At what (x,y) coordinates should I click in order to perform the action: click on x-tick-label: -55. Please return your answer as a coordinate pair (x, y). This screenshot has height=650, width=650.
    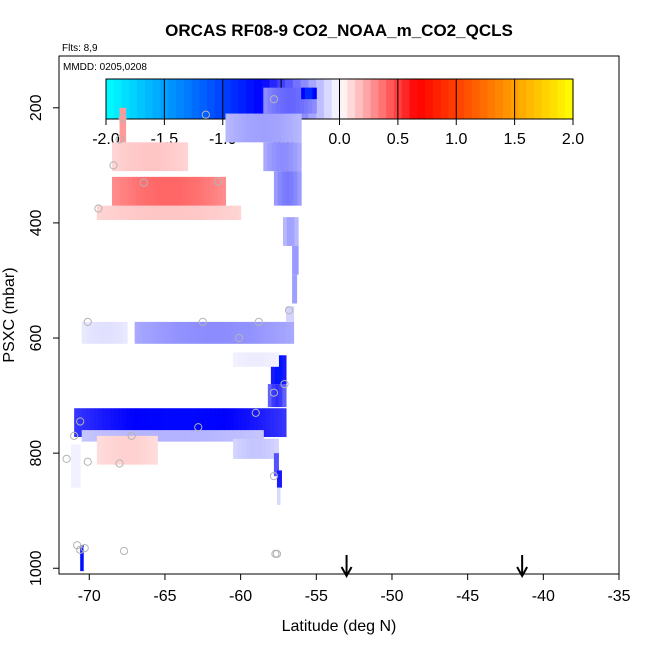
    Looking at the image, I should click on (316, 596).